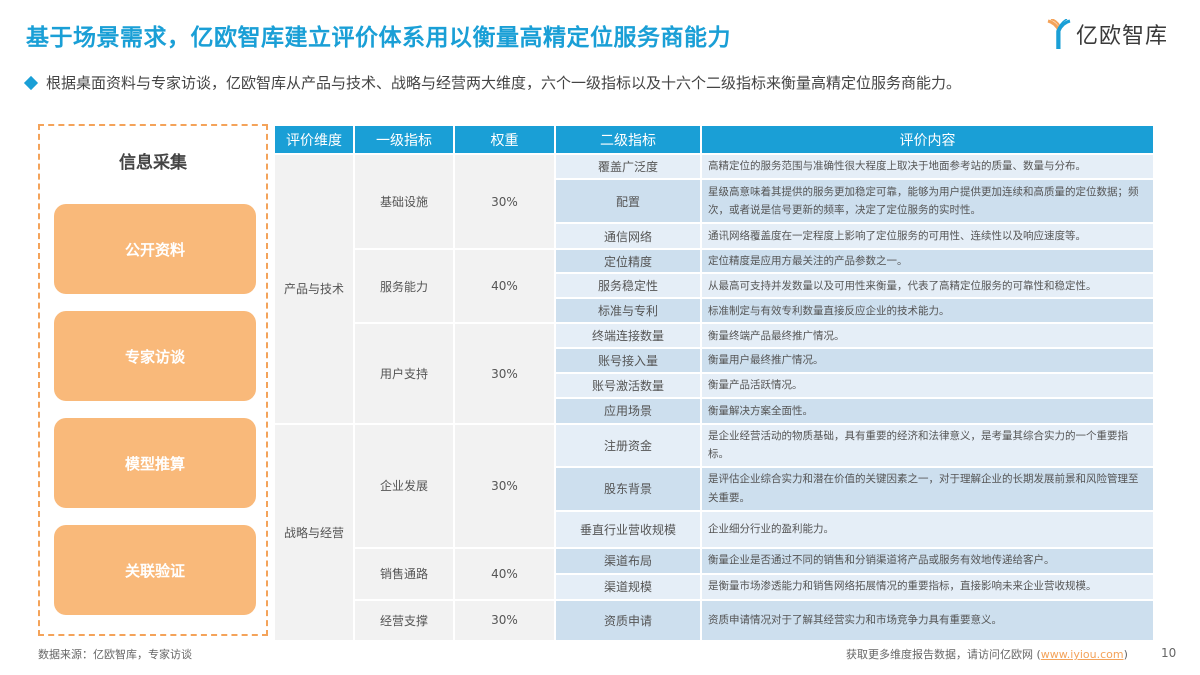 This screenshot has width=1200, height=675. What do you see at coordinates (628, 139) in the screenshot?
I see `header-level2: 二级指标` at bounding box center [628, 139].